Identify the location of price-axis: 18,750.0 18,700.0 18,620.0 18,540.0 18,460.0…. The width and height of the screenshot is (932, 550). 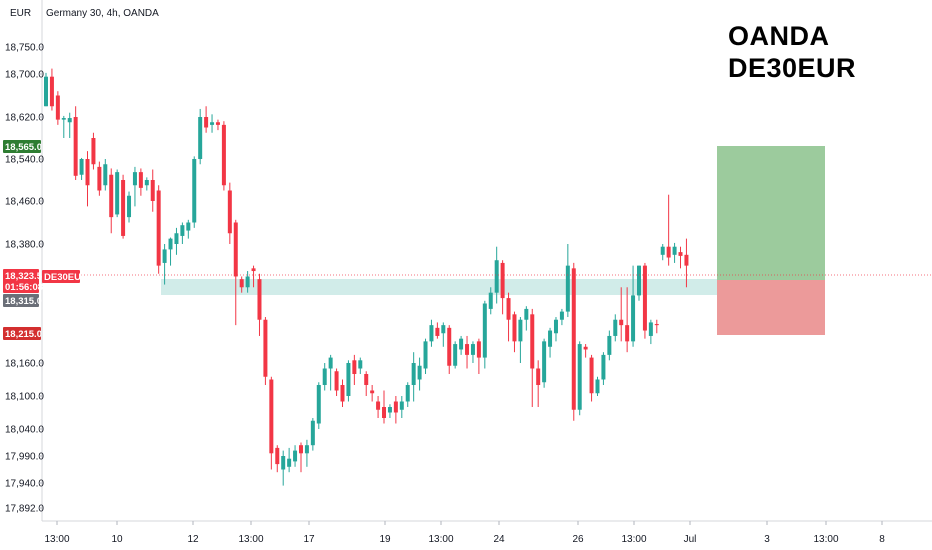
(24, 279).